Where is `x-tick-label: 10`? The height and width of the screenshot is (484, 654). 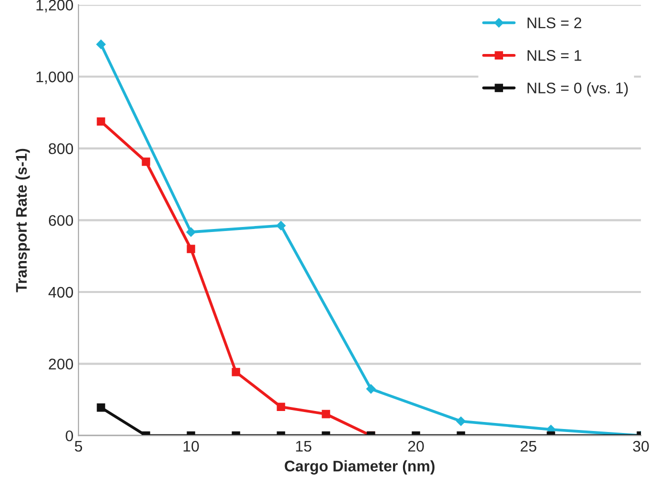 x-tick-label: 10 is located at coordinates (191, 446).